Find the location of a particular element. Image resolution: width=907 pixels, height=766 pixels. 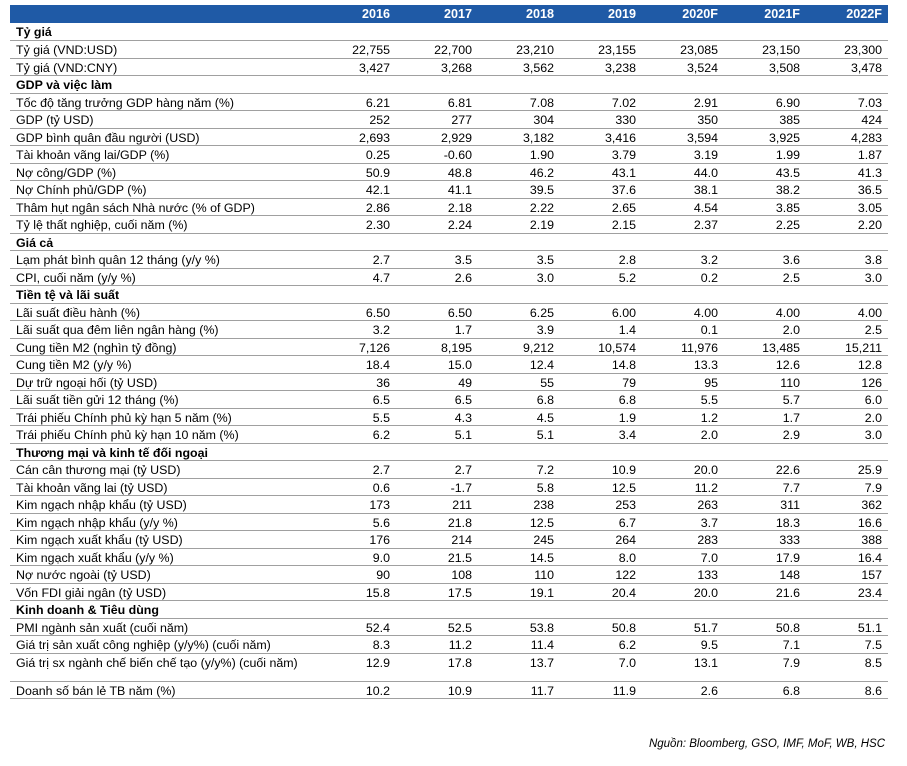

value-cell: 388 is located at coordinates (847, 539).